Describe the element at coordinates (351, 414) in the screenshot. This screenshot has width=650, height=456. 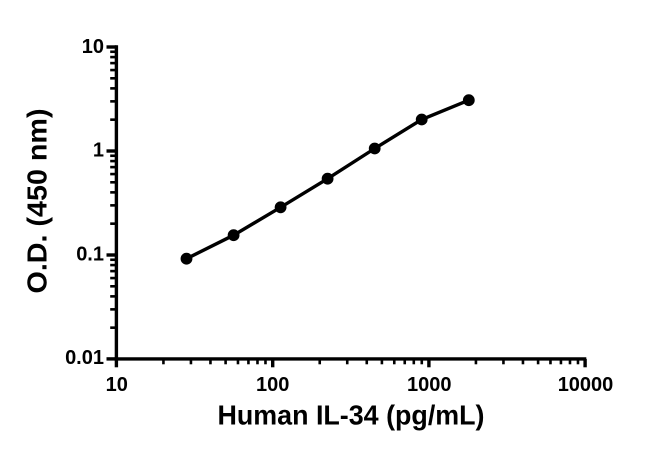
I see `svg-text: Human IL-34 (pg/mL)` at that location.